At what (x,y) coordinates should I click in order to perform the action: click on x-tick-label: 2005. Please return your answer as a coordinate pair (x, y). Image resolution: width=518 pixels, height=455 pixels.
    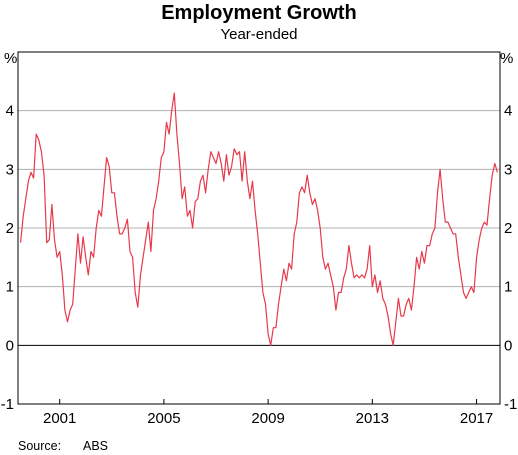
    Looking at the image, I should click on (163, 418).